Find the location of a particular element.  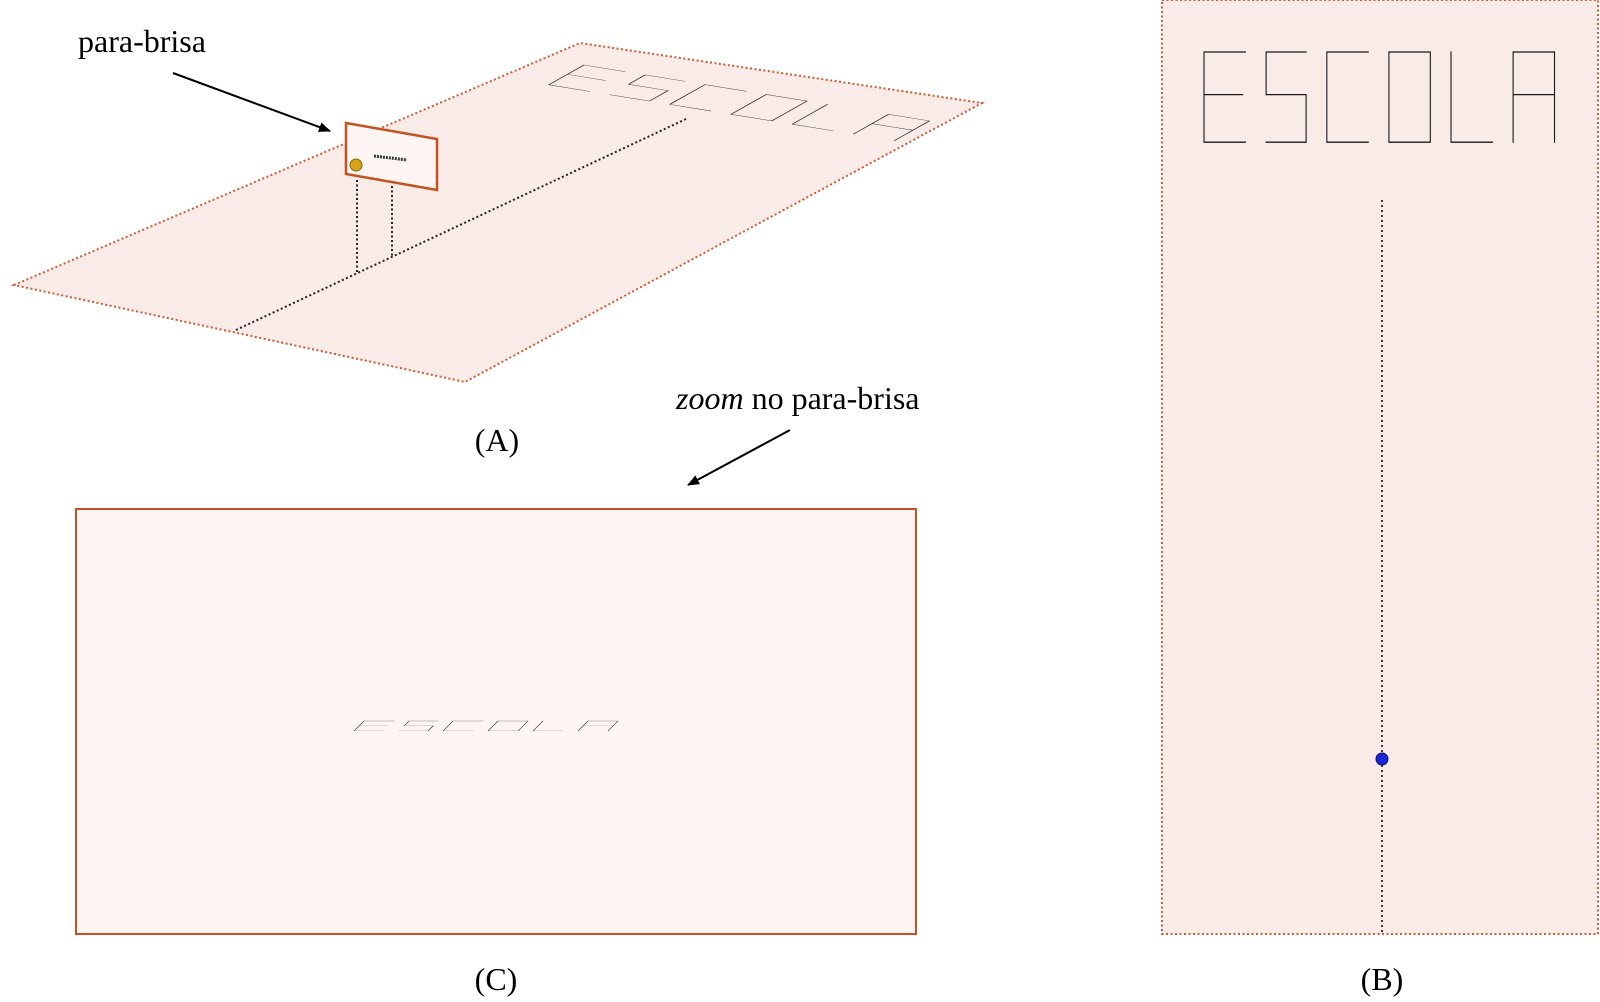

observer-eye-3d is located at coordinates (356, 165).